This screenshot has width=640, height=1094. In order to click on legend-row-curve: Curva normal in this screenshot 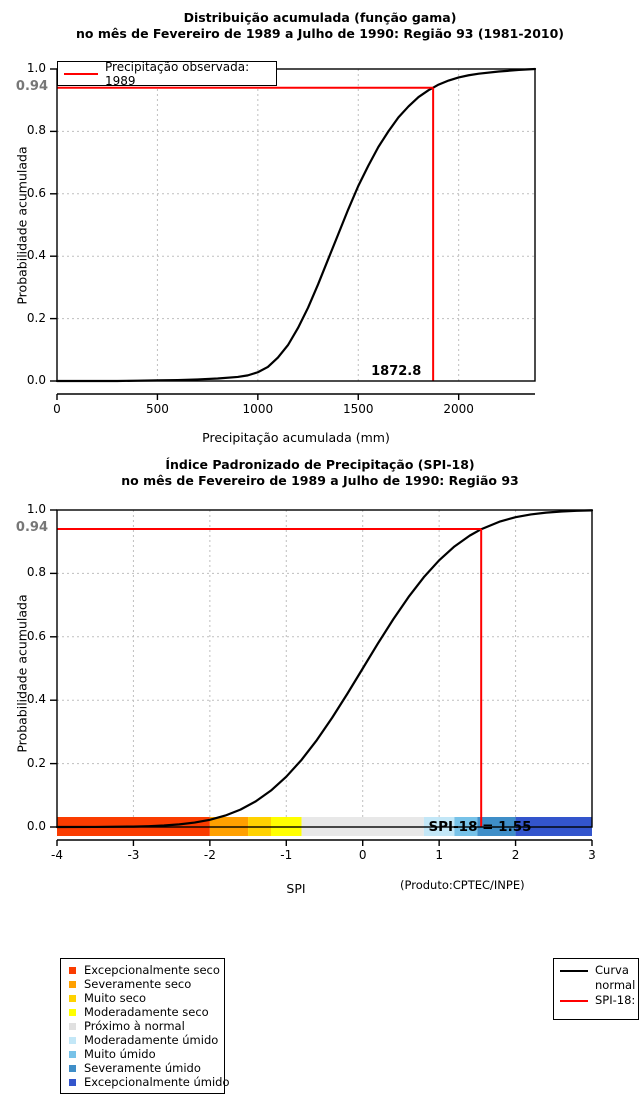, I will do `click(596, 978)`.